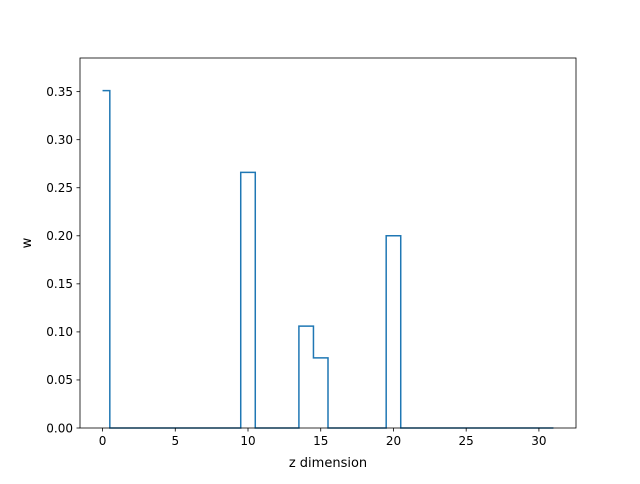 The width and height of the screenshot is (640, 484). Describe the element at coordinates (59, 380) in the screenshot. I see `y-tick-label: 0.05` at that location.